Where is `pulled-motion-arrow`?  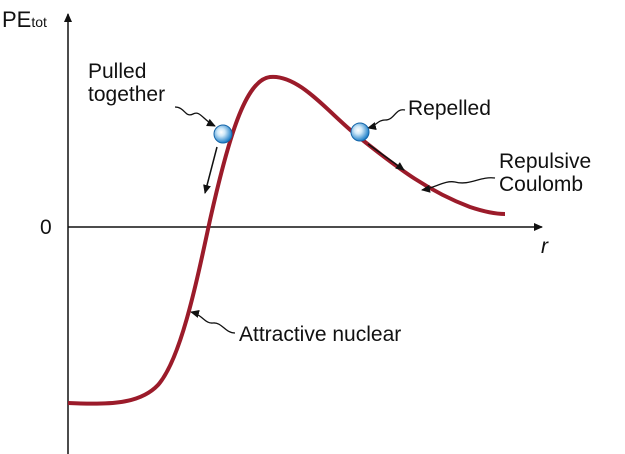
pulled-motion-arrow is located at coordinates (210, 170).